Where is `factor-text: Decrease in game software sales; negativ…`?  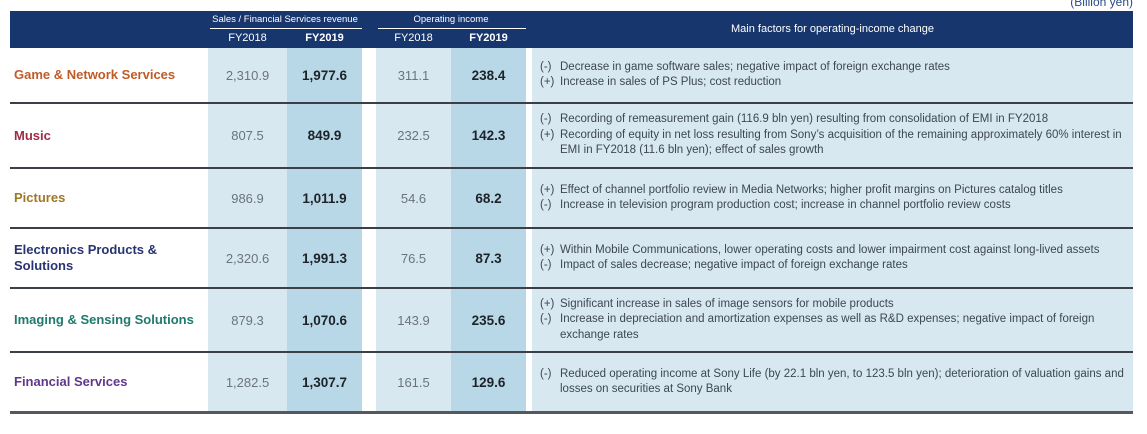
factor-text: Decrease in game software sales; negativ… is located at coordinates (755, 66).